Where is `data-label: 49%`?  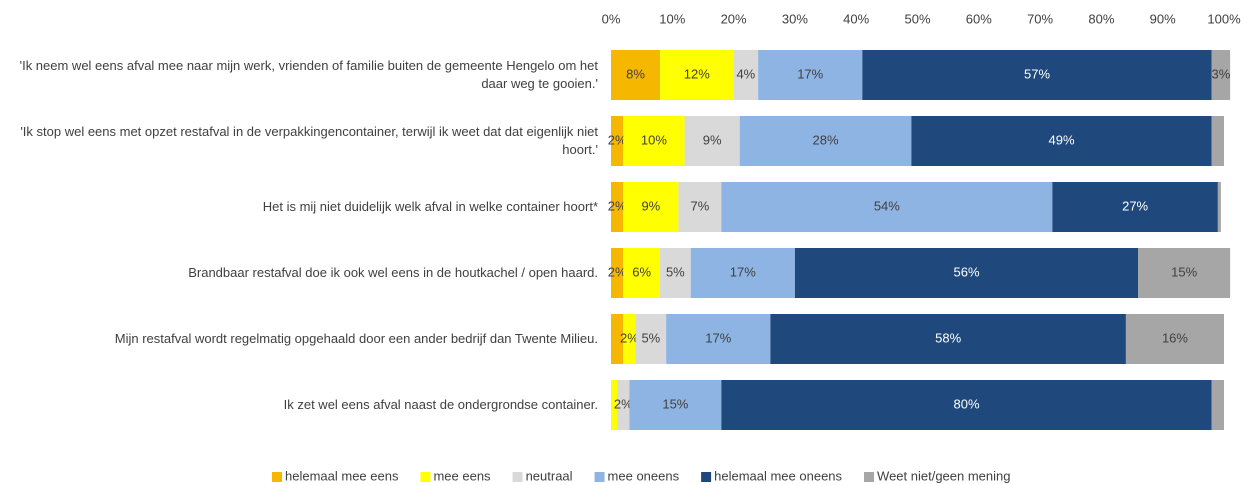
data-label: 49% is located at coordinates (1062, 139).